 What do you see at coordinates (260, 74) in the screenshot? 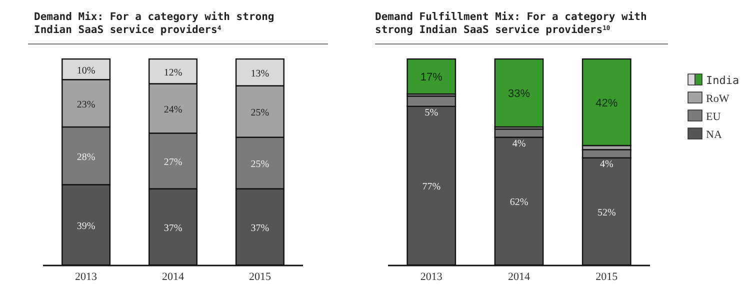
I see `data-label: 13%` at bounding box center [260, 74].